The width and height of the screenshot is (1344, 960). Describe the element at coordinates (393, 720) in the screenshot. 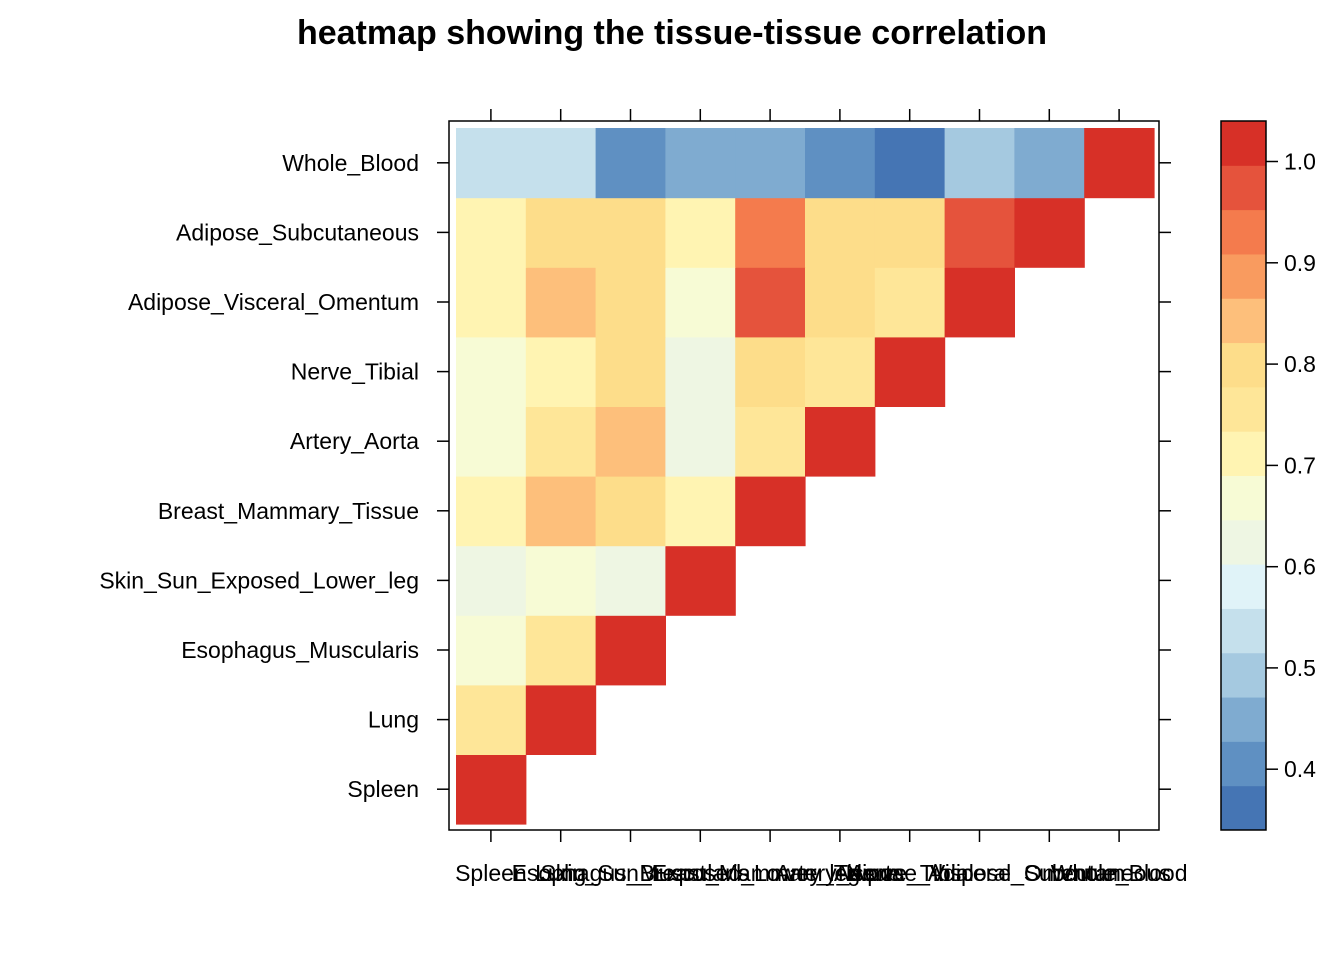

I see `y-label-lung: Lung` at that location.